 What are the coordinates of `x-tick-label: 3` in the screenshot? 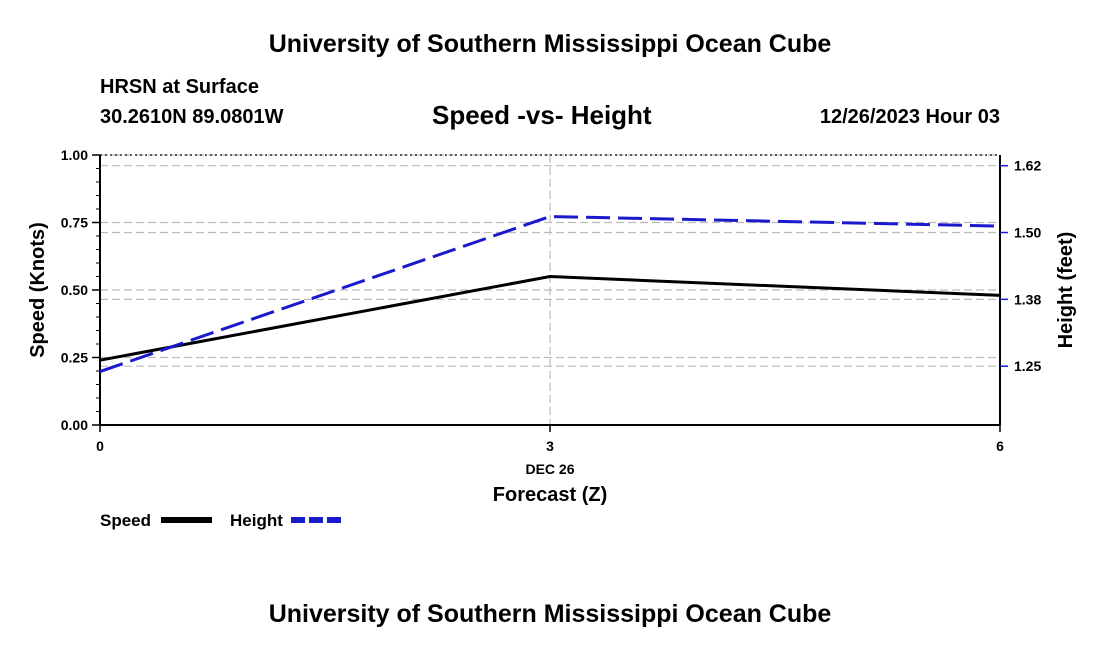 It's located at (550, 446).